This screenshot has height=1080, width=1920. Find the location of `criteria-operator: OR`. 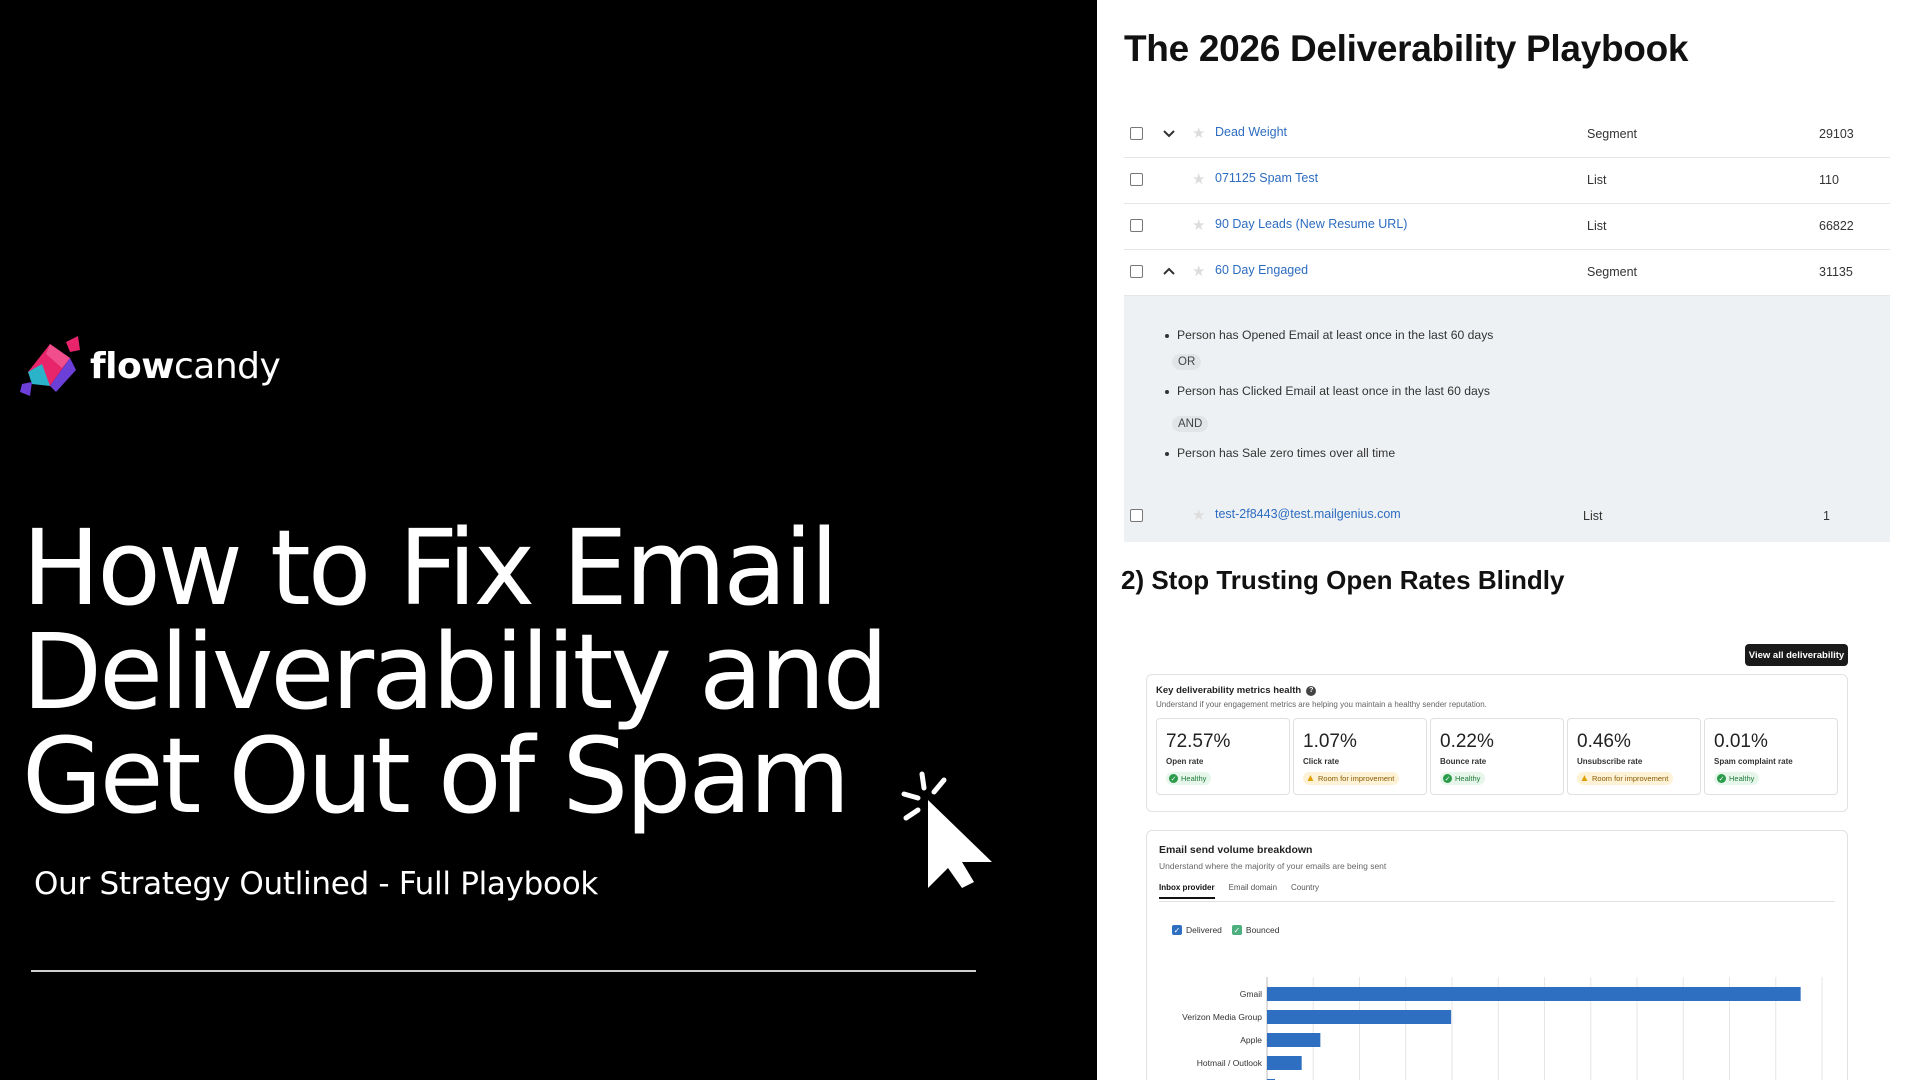

criteria-operator: OR is located at coordinates (1187, 362).